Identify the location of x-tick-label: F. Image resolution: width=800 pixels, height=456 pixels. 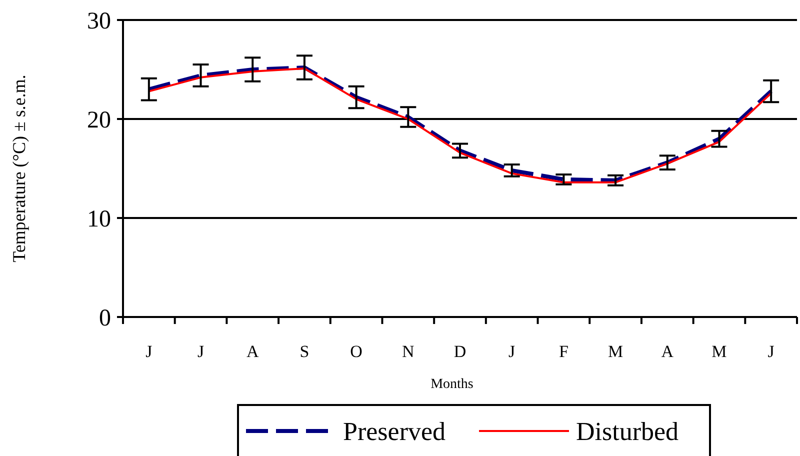
(563, 351).